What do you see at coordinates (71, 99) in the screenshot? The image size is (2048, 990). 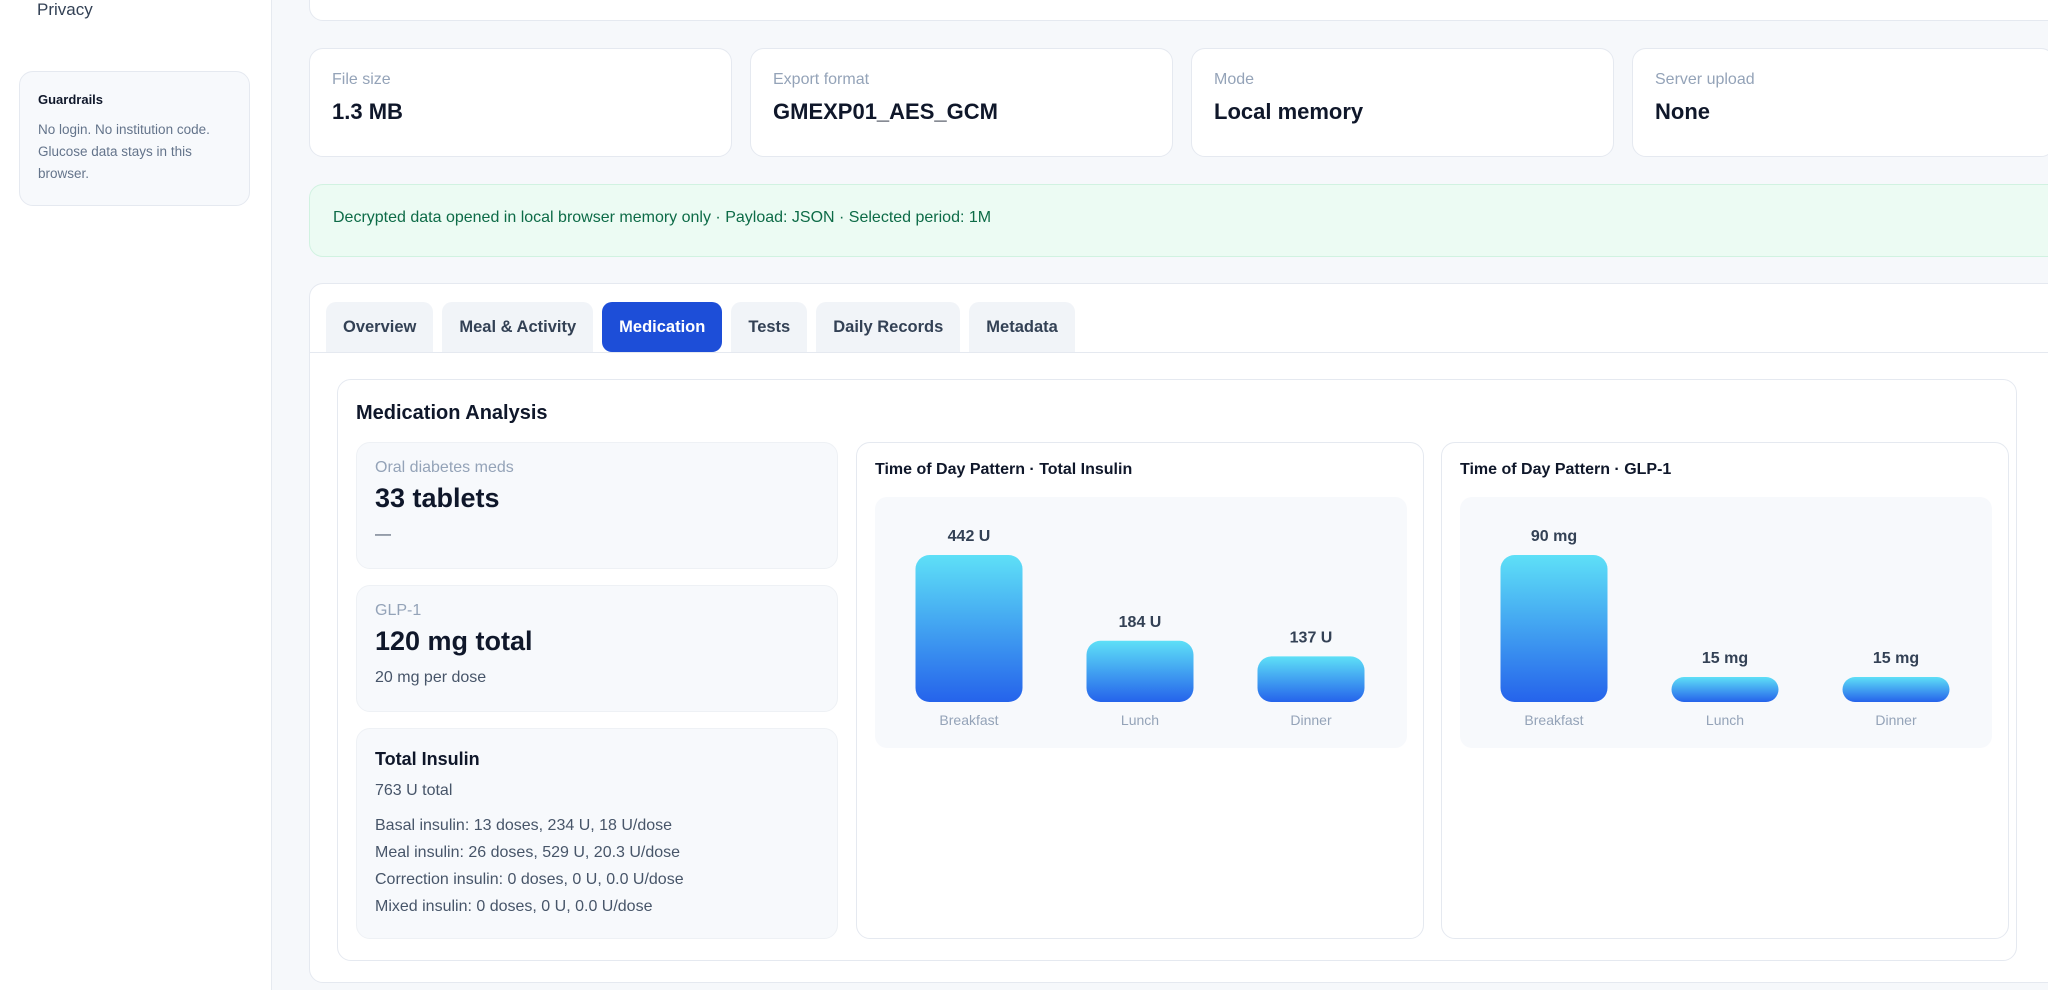 I see `guardrails-title: Guardrails` at bounding box center [71, 99].